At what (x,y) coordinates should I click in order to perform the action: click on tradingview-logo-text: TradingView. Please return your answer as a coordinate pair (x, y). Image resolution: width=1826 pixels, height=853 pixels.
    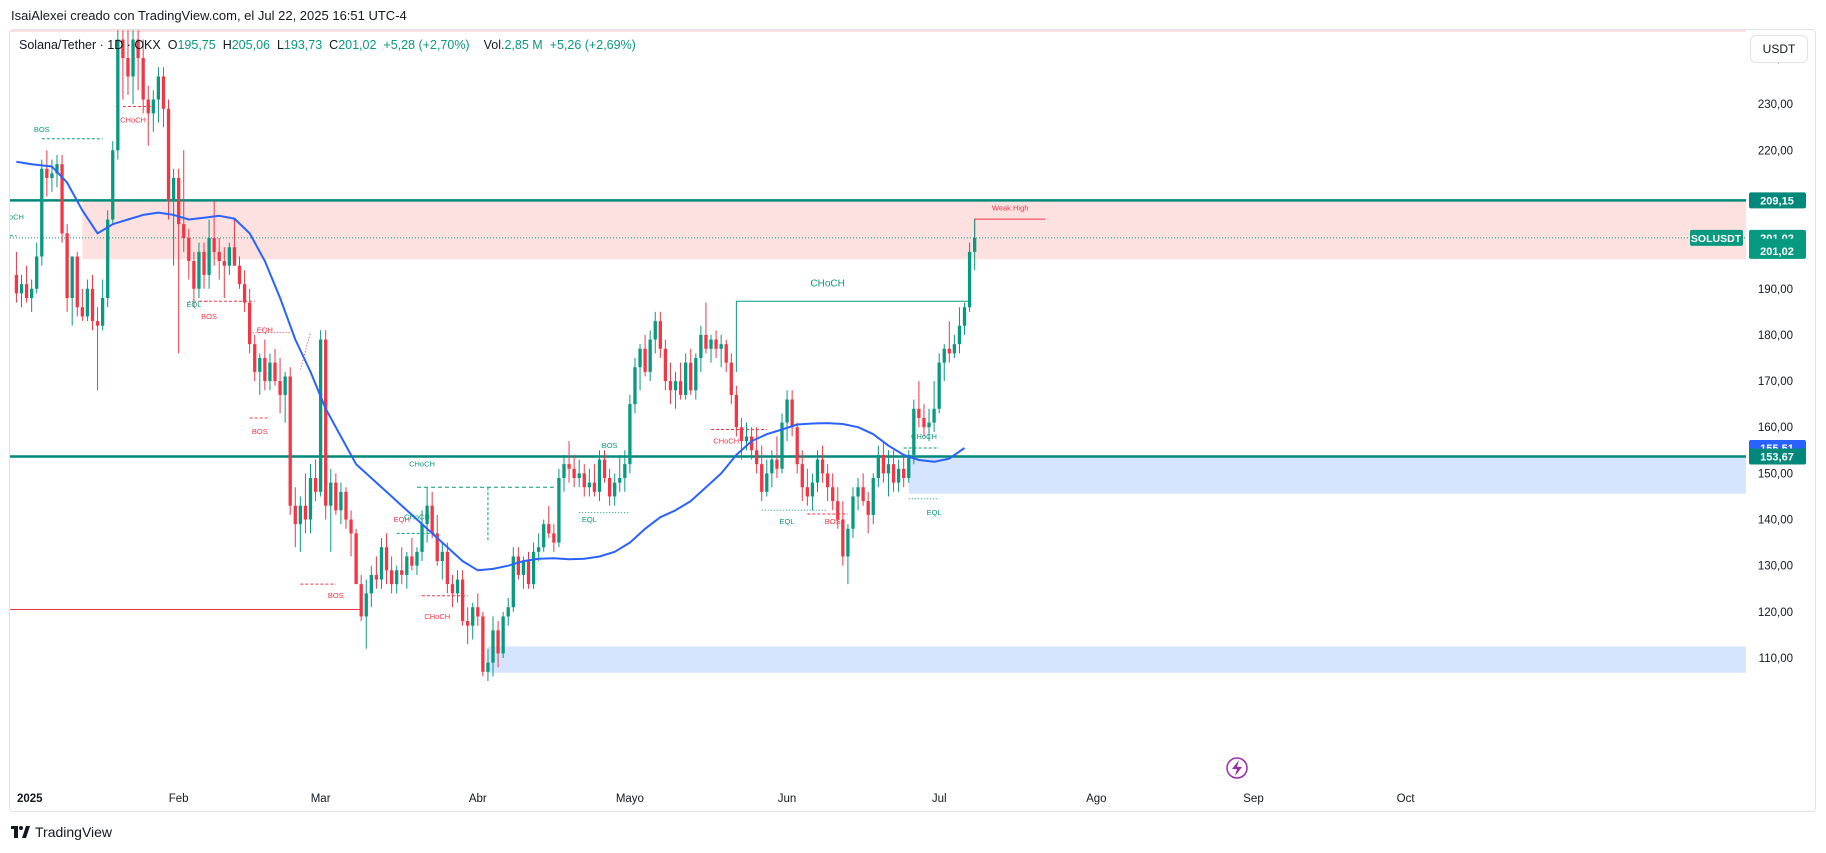
    Looking at the image, I should click on (74, 832).